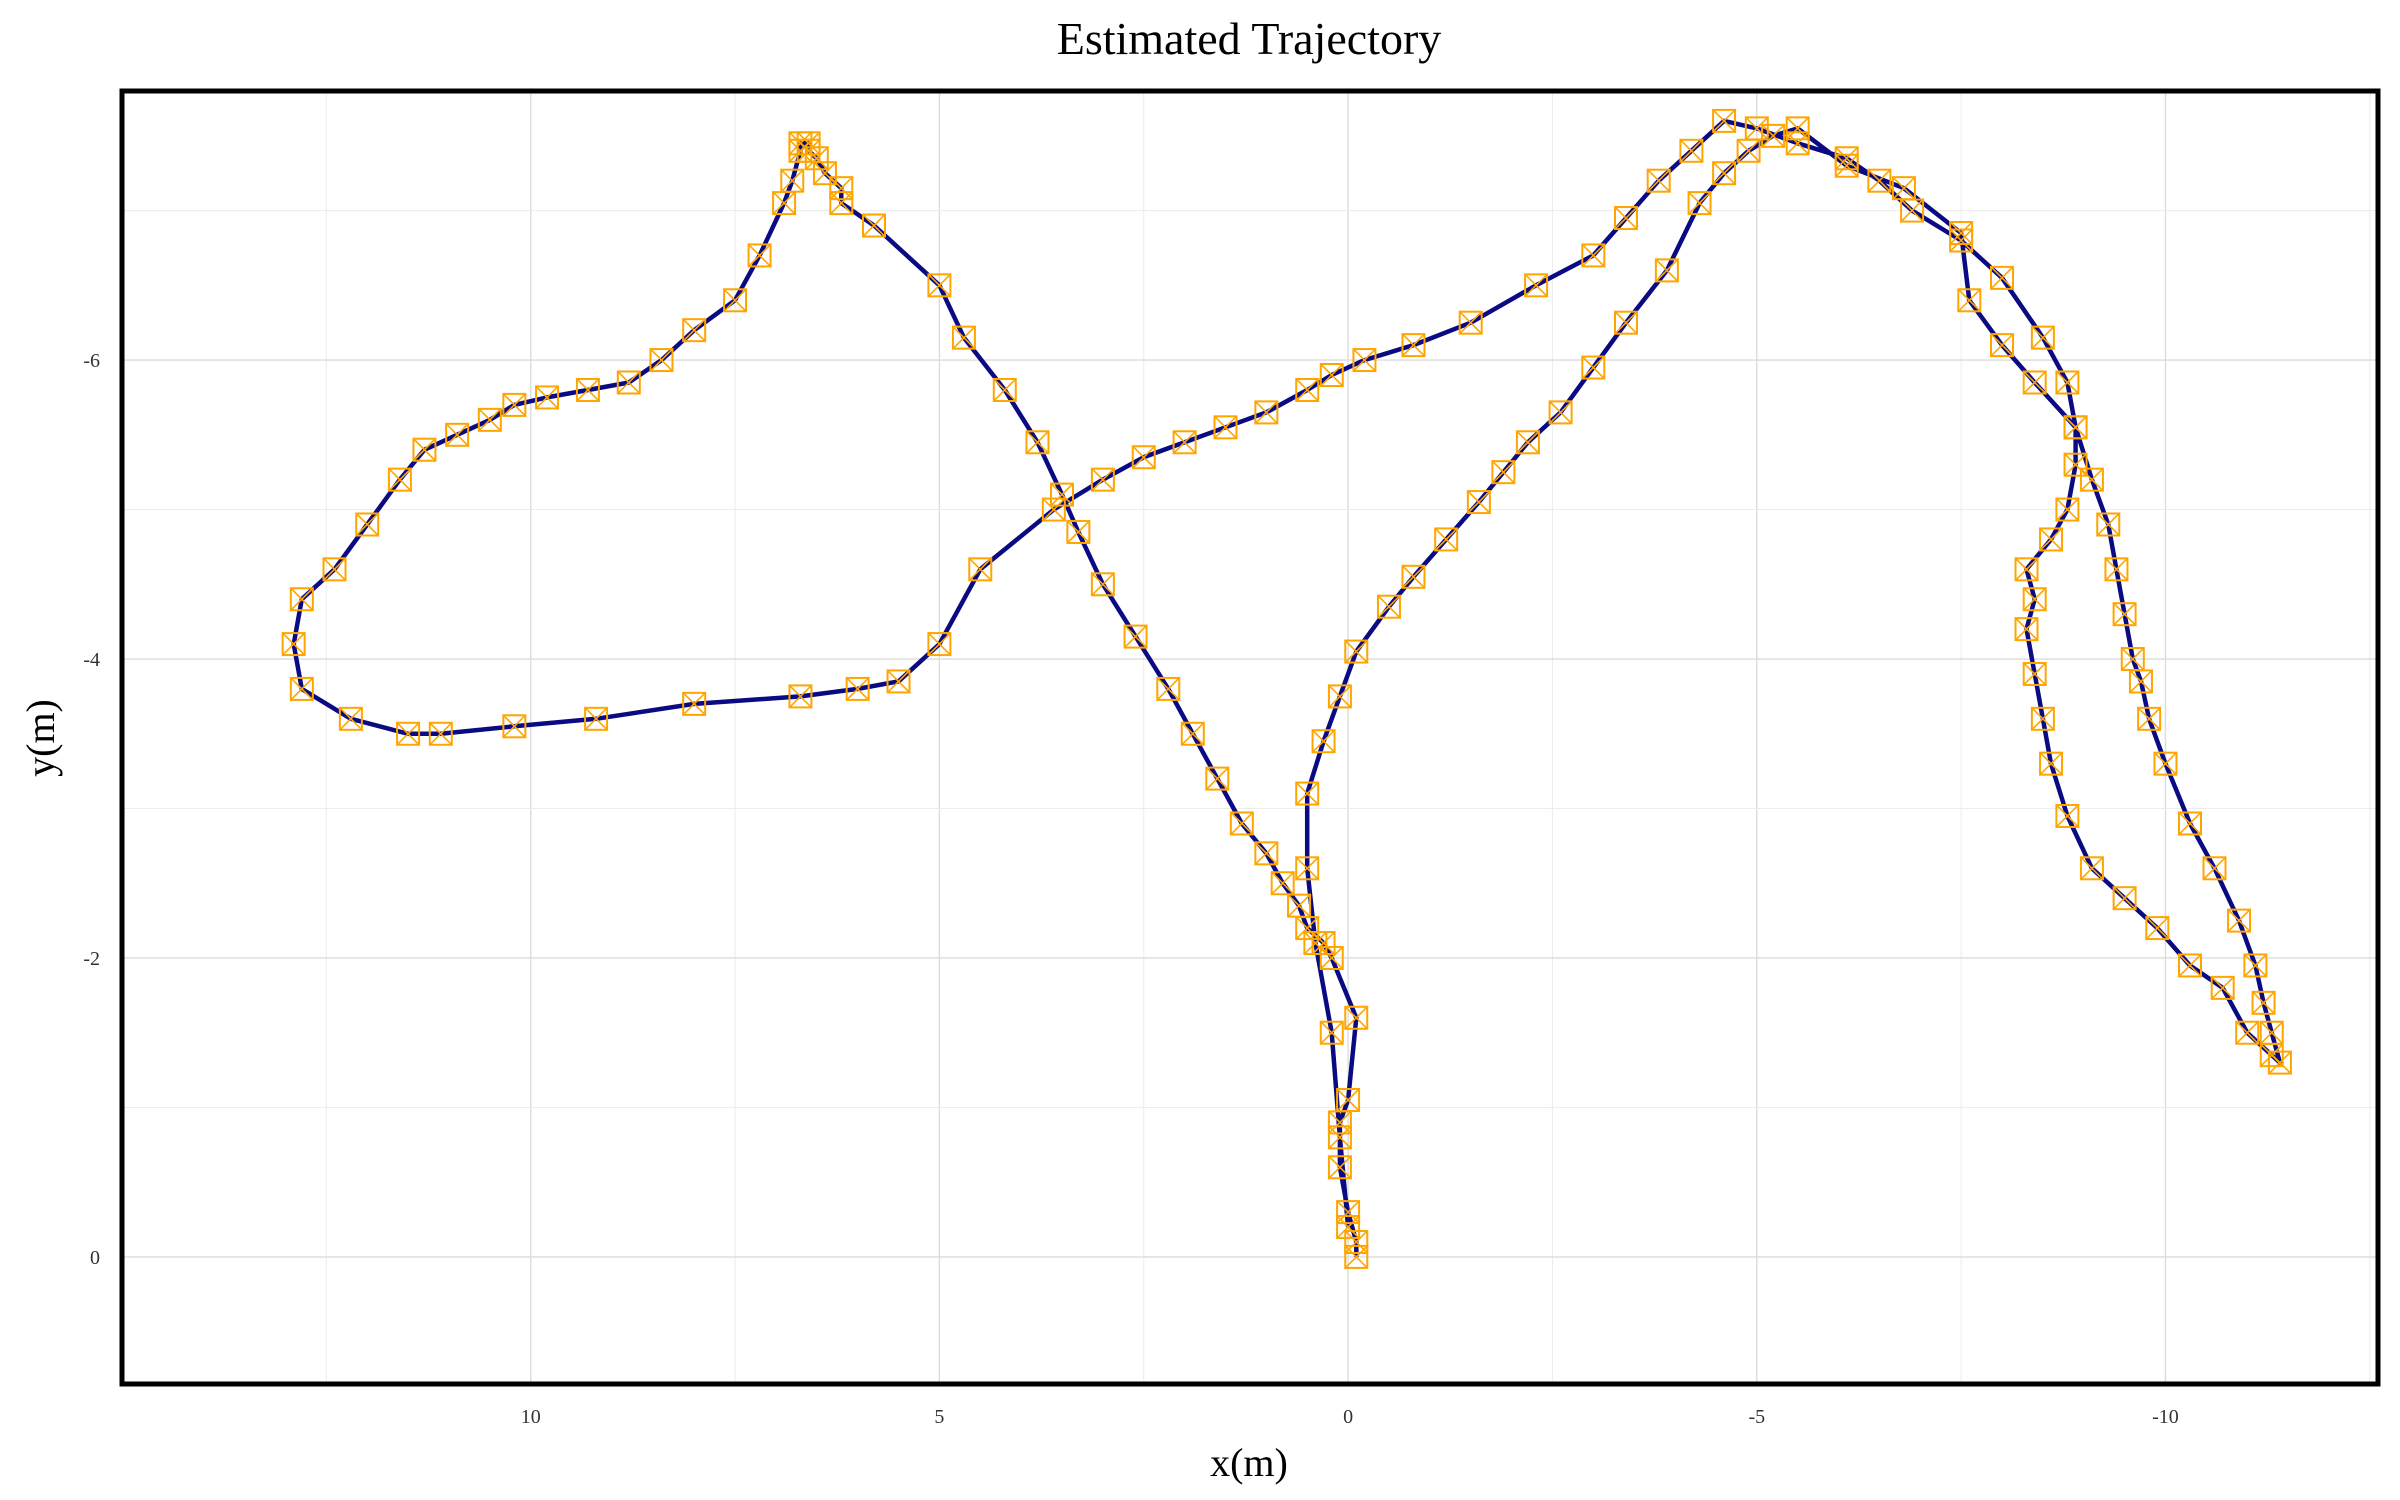  I want to click on x-tick-labels: 10 5 0 -5 -10, so click(1350, 1417).